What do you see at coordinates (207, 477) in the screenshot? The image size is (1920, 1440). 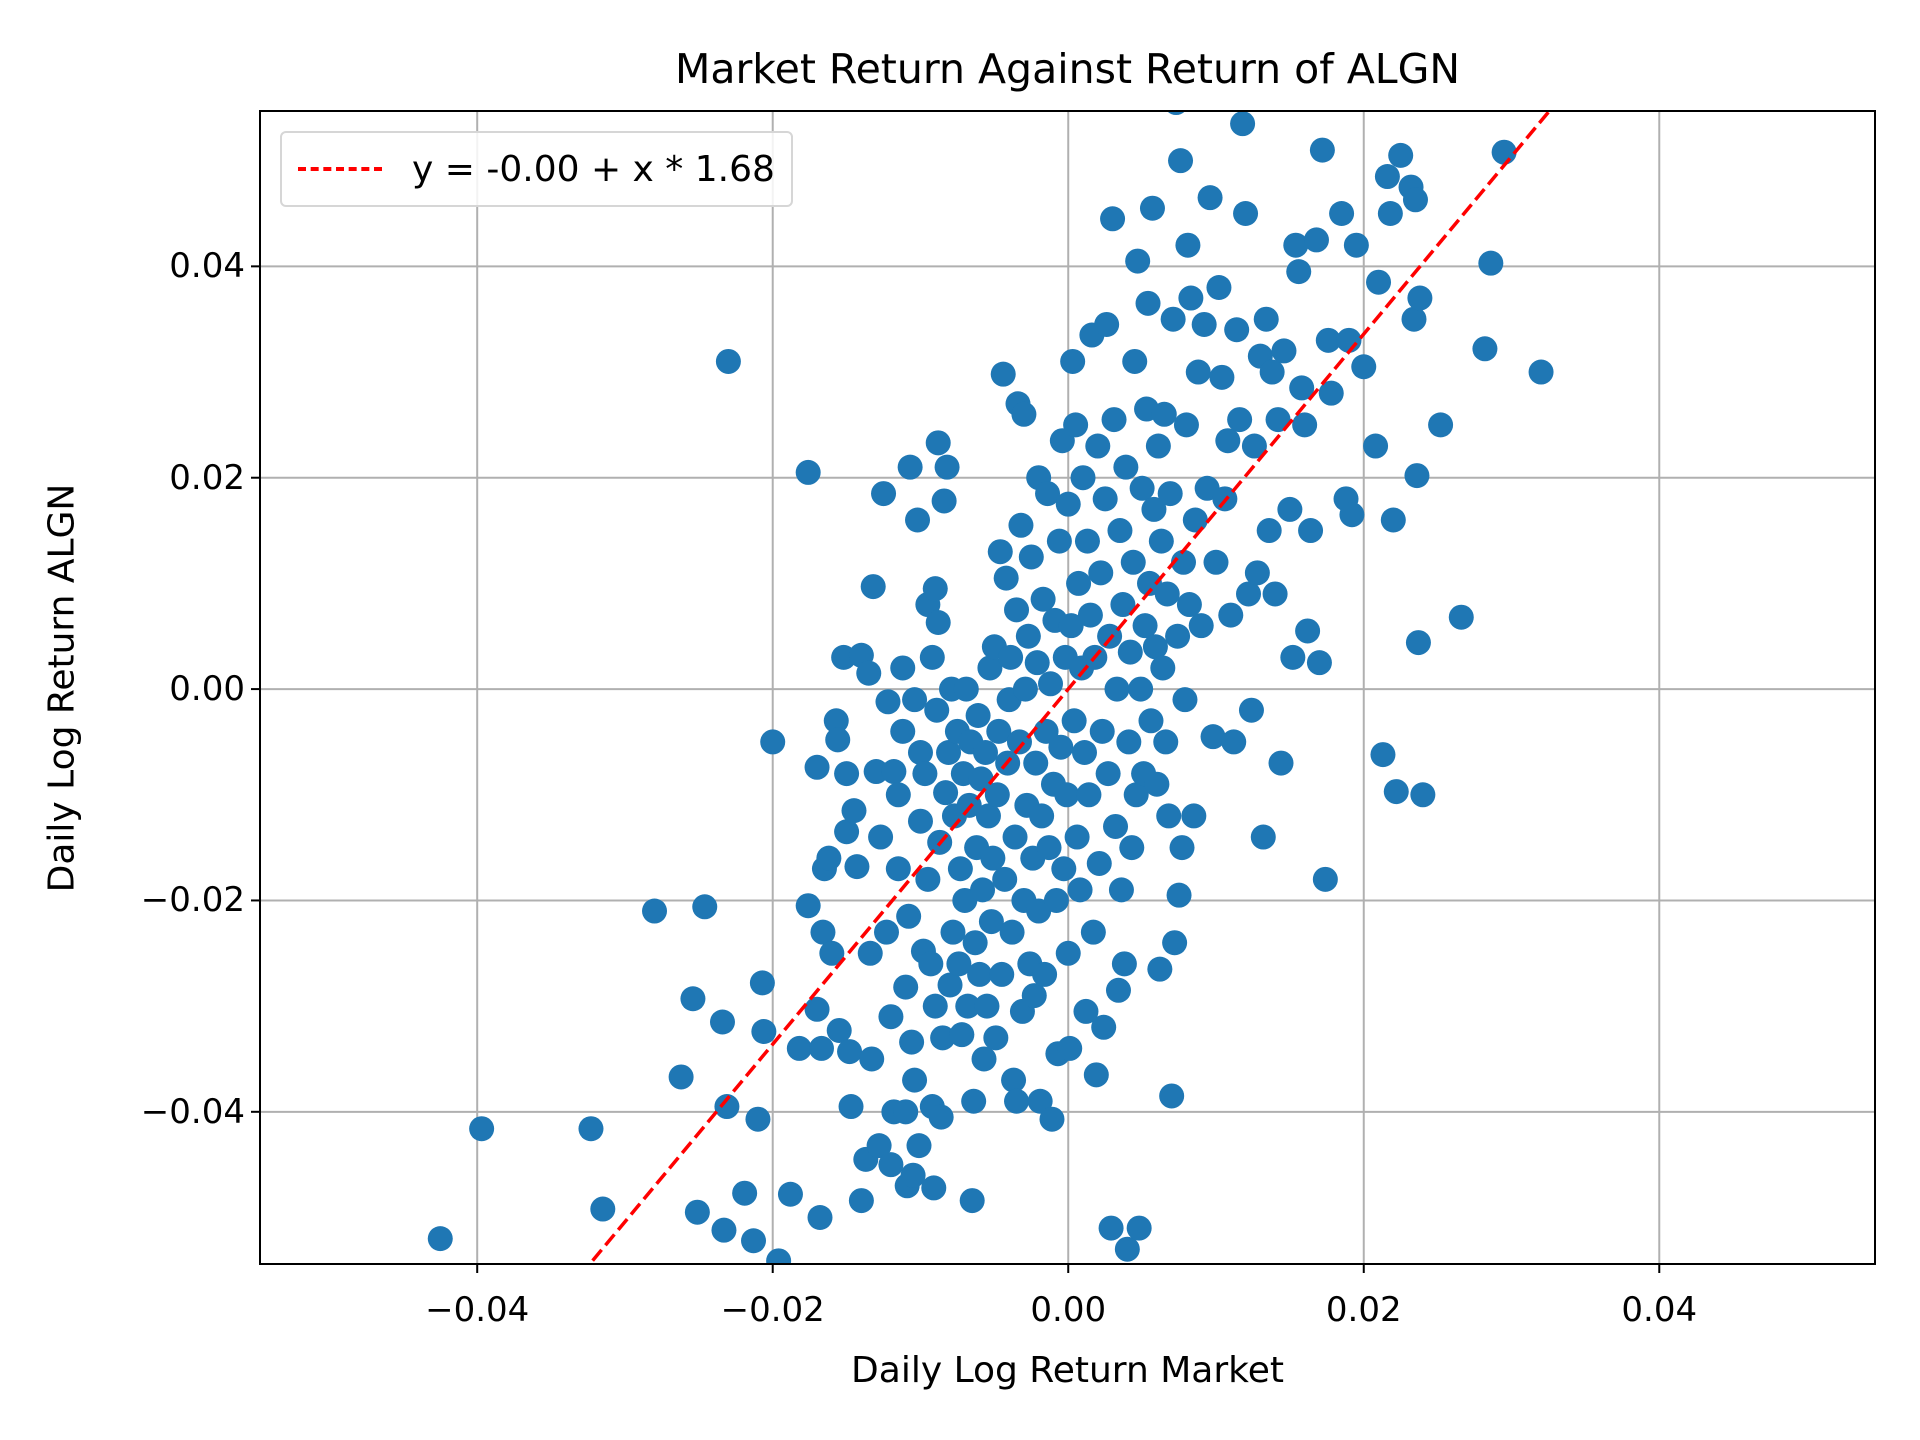 I see `y-tick-label: 0.02` at bounding box center [207, 477].